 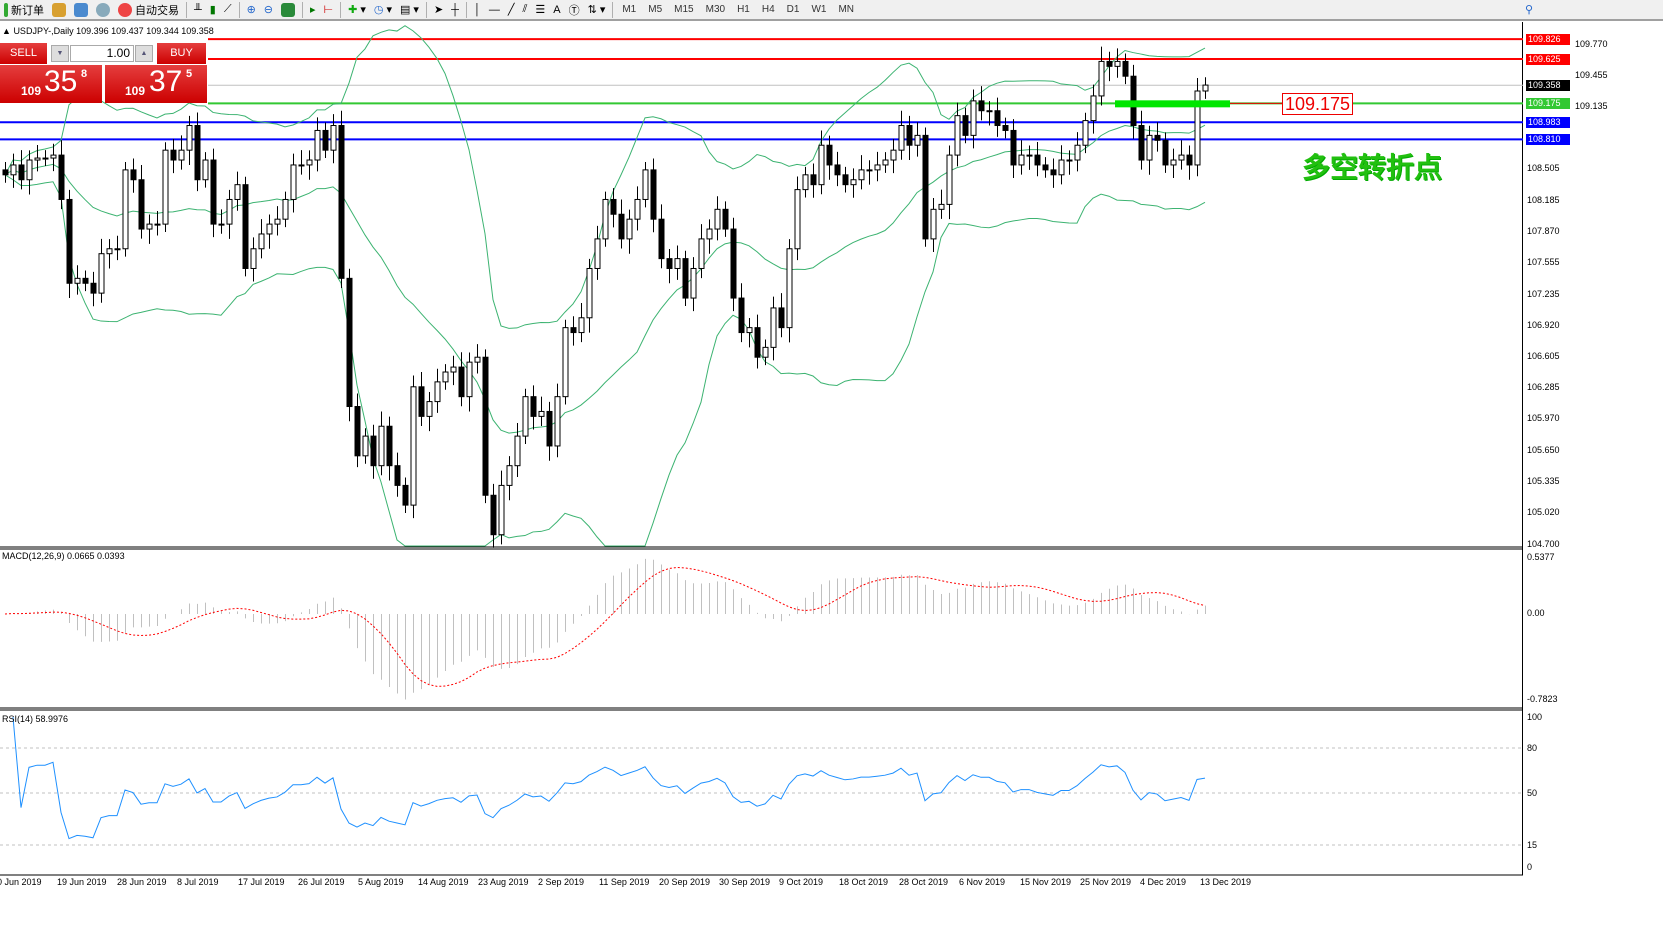 What do you see at coordinates (59, 9) in the screenshot?
I see `history-button` at bounding box center [59, 9].